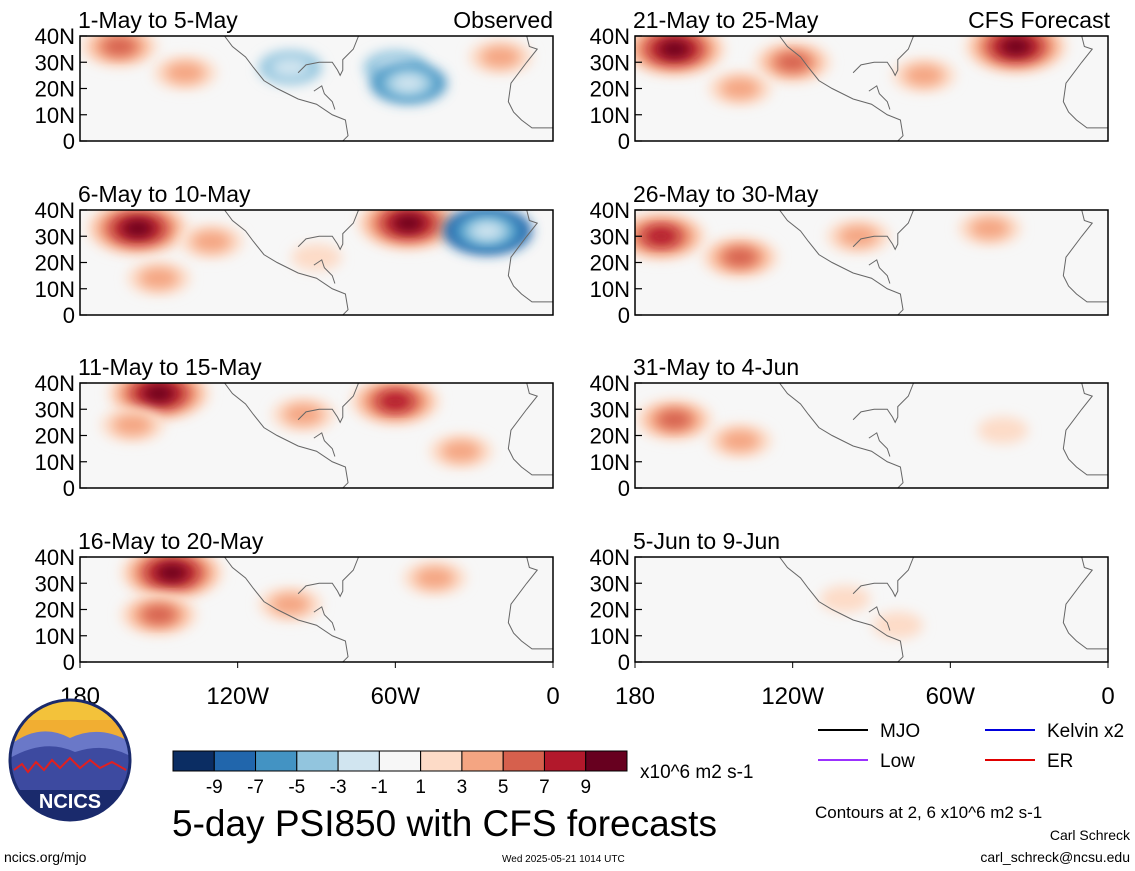 This screenshot has height=871, width=1135. I want to click on lon-tick-label: 0, so click(1107, 696).